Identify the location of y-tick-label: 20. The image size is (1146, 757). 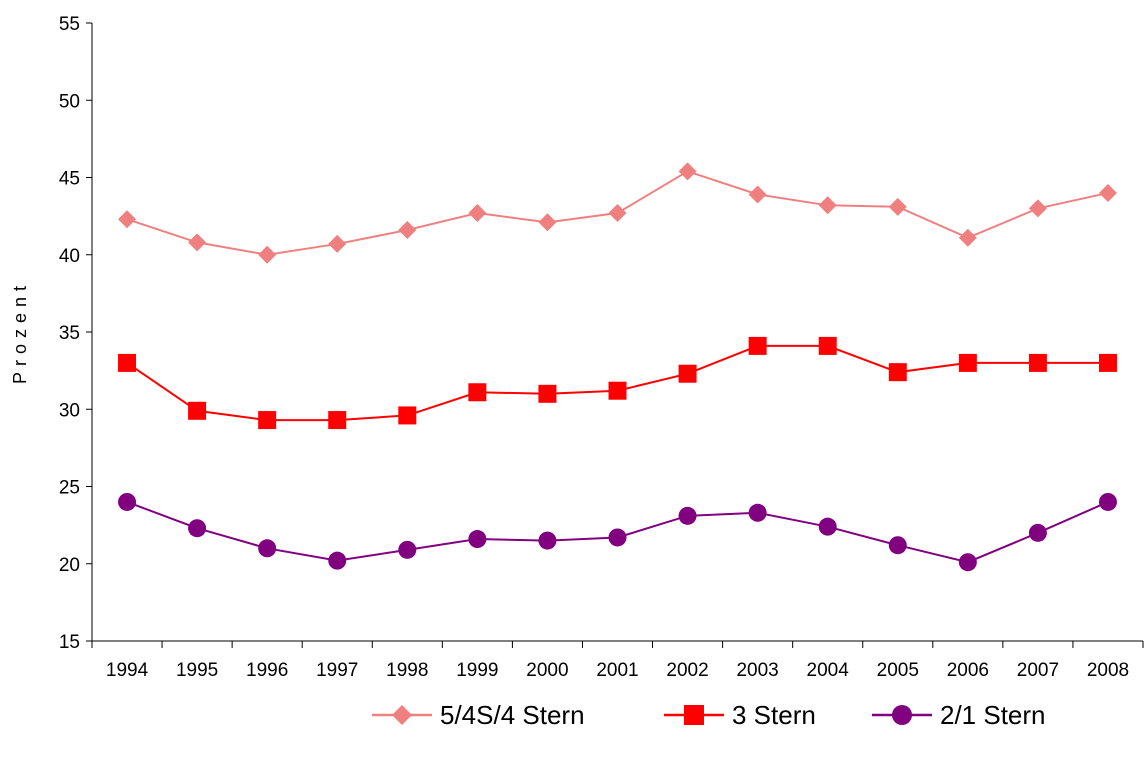
(69, 565).